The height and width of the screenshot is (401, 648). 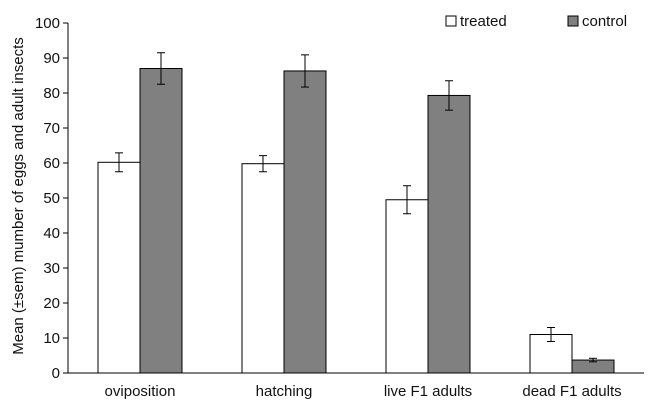 What do you see at coordinates (483, 21) in the screenshot?
I see `legend-label-treated: treated` at bounding box center [483, 21].